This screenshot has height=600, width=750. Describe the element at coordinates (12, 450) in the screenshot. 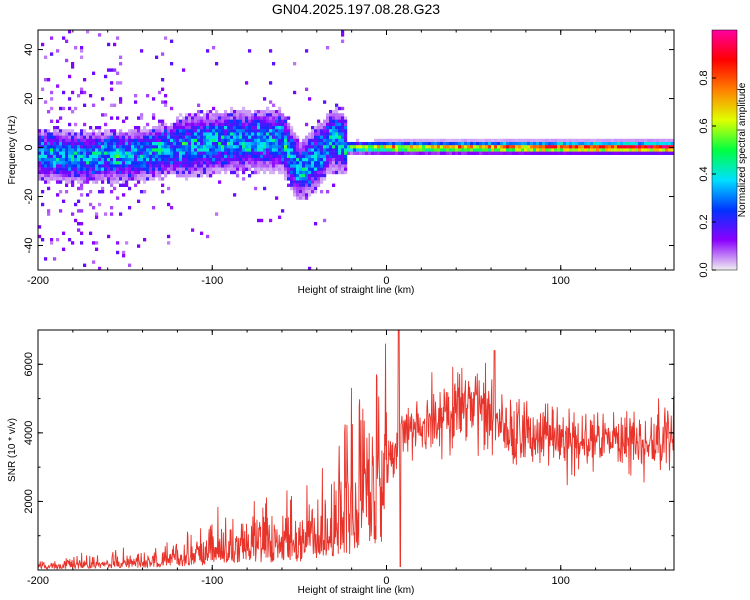

I see `snr-y-label: SNR (10 * v/v)` at that location.